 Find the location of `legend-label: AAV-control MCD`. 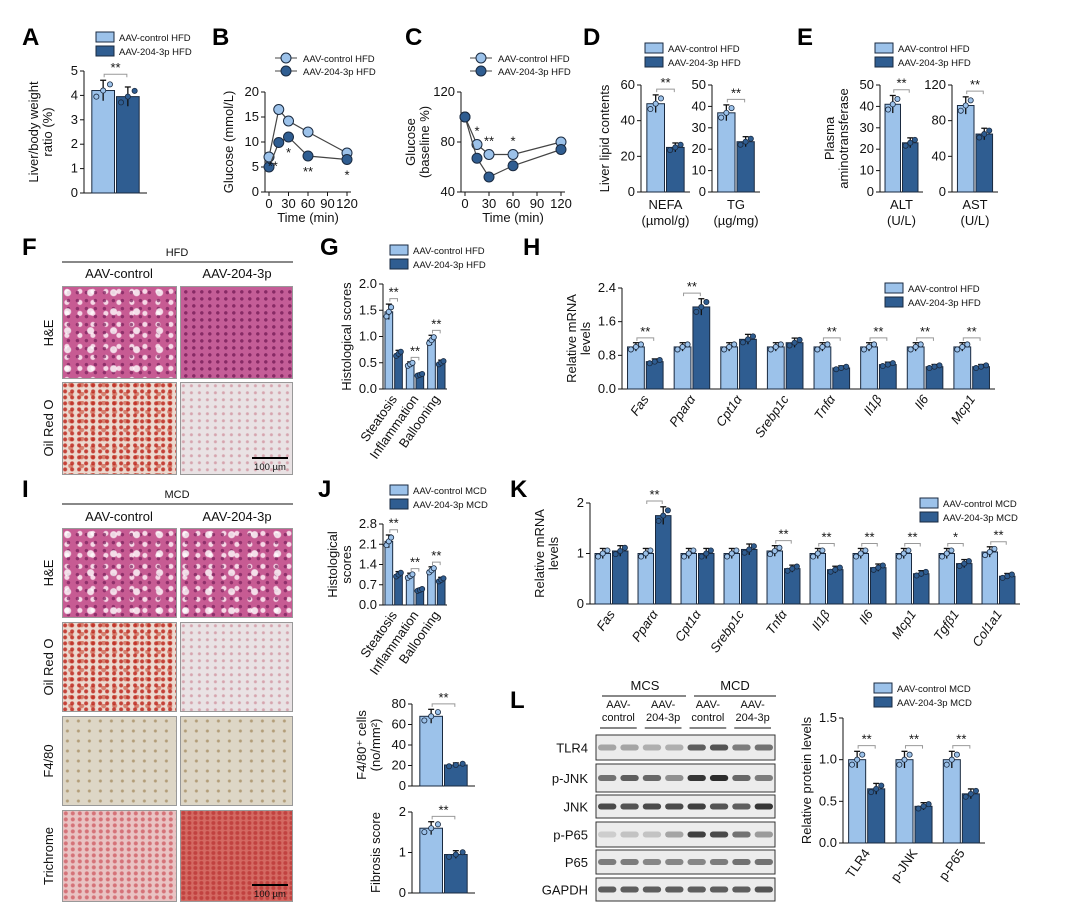

legend-label: AAV-control MCD is located at coordinates (450, 491).